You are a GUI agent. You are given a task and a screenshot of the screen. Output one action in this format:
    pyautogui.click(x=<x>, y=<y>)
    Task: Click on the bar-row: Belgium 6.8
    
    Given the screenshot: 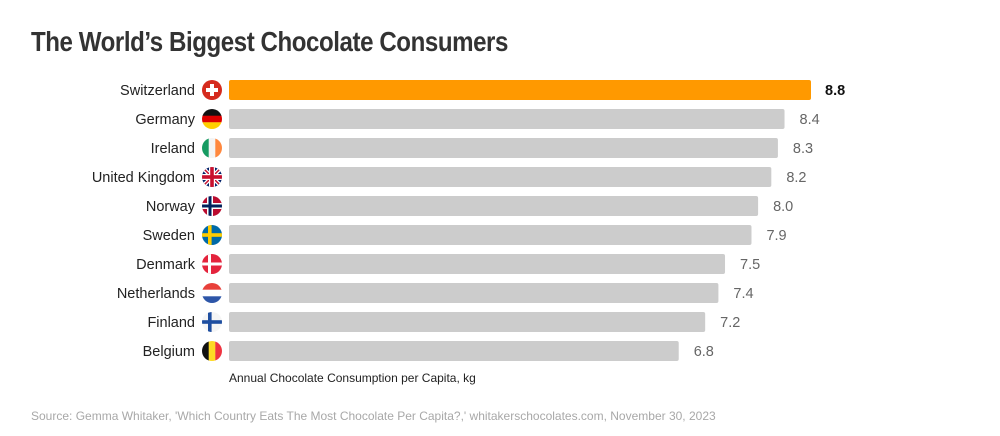 What is the action you would take?
    pyautogui.click(x=428, y=351)
    